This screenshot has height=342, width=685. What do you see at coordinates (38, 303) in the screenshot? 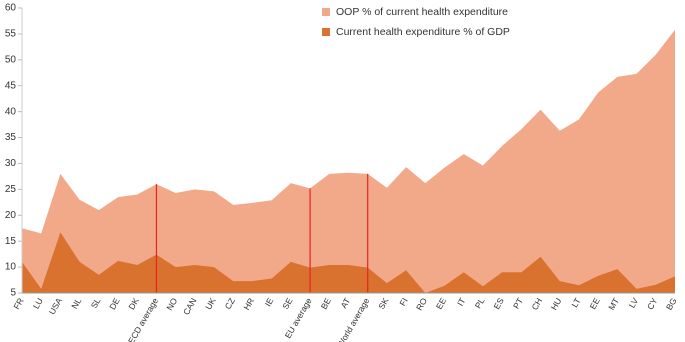
I see `x-tick-label: LU` at bounding box center [38, 303].